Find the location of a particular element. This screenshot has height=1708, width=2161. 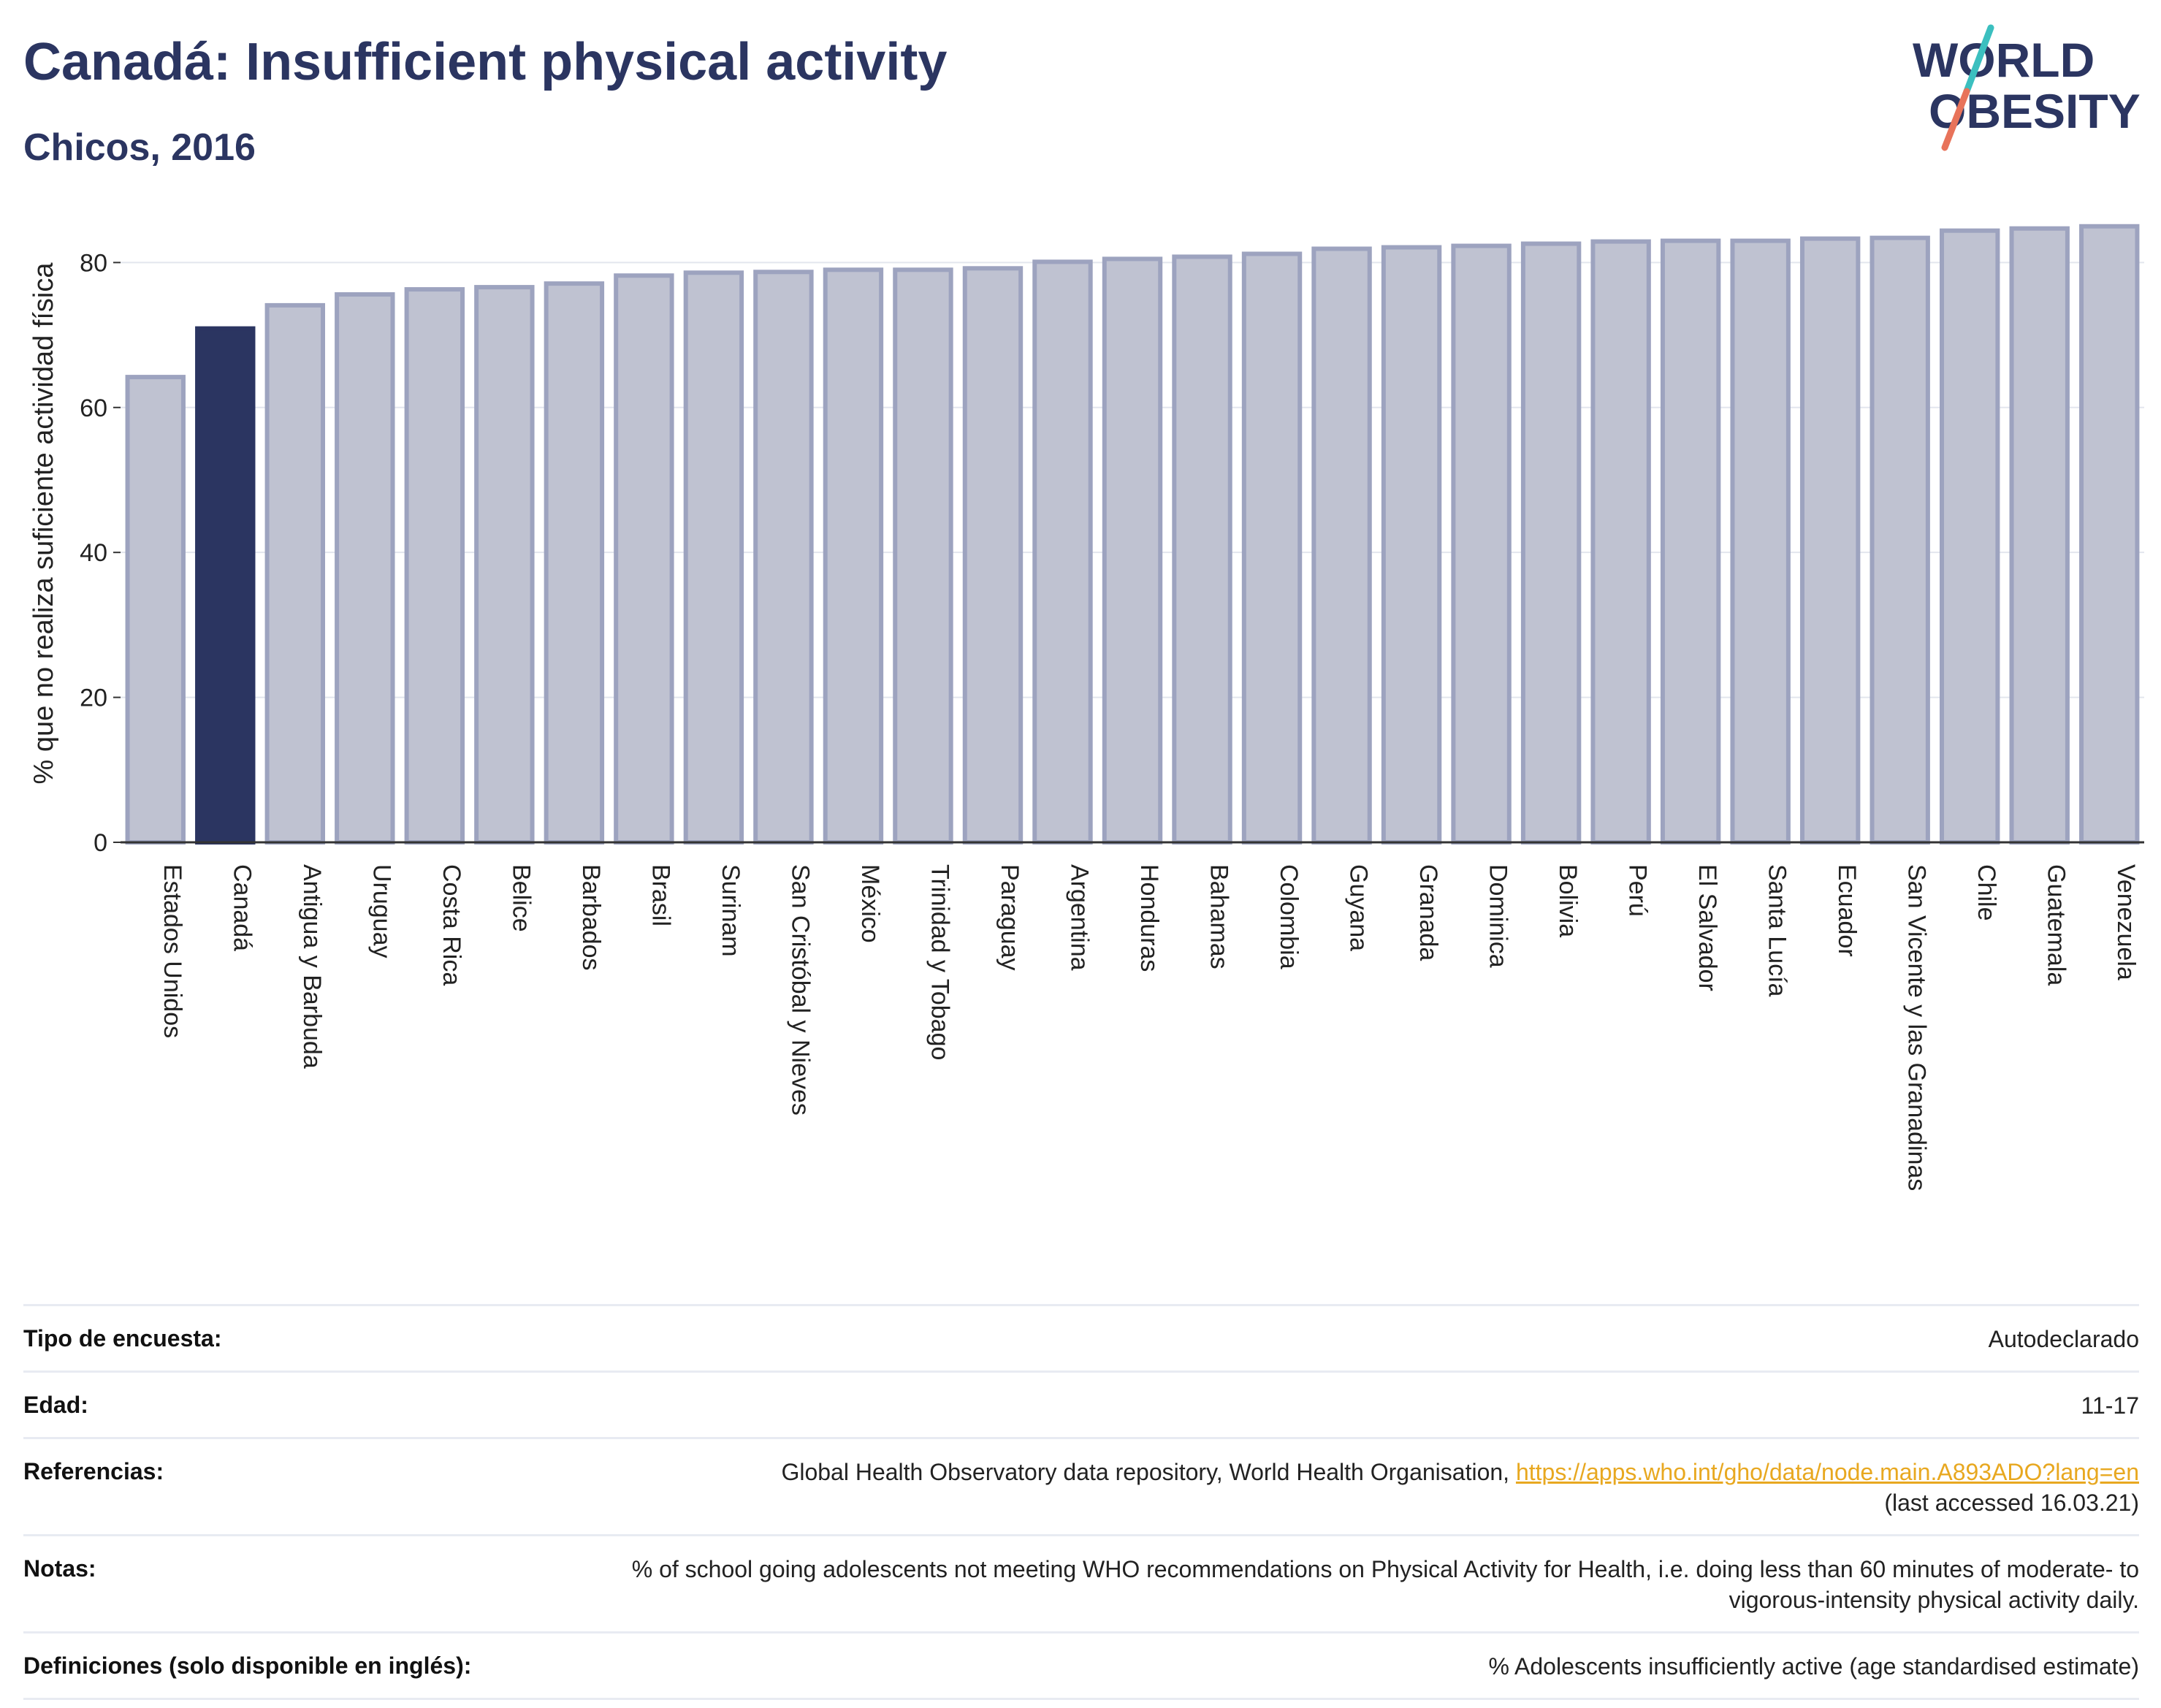

page-subtitle: Chicos, 2016 is located at coordinates (139, 147).